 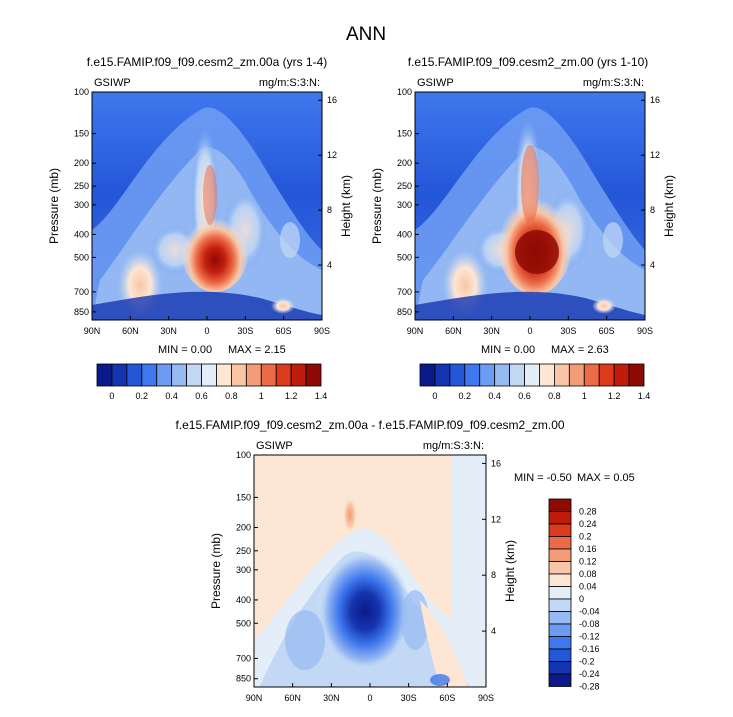 I want to click on panel-1-colorbar-label: 0.2, so click(x=142, y=396).